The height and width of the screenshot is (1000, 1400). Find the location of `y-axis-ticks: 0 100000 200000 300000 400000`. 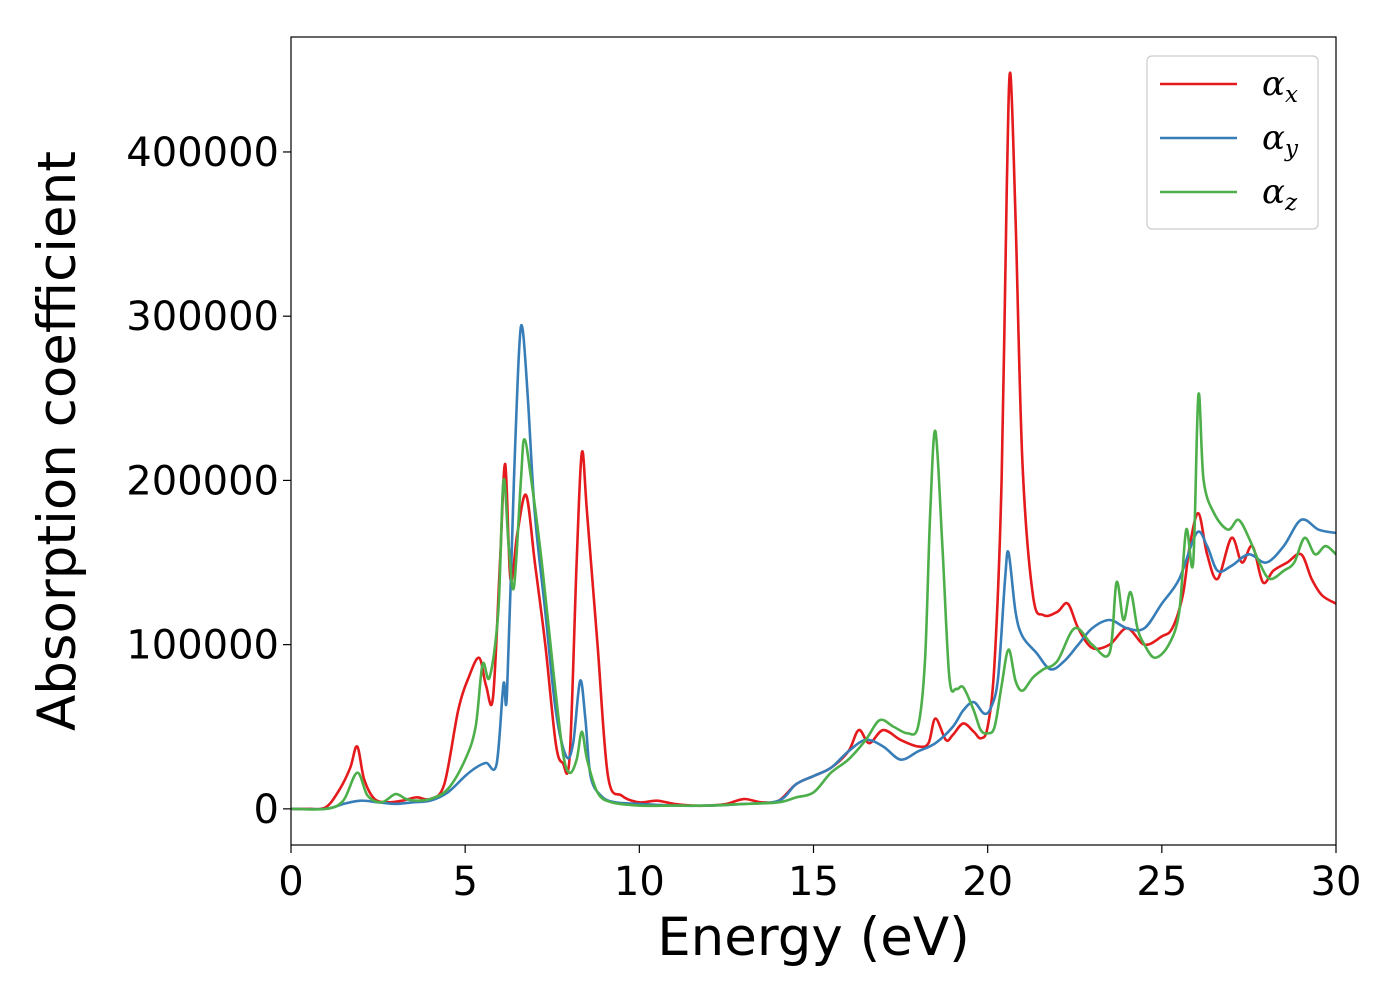

y-axis-ticks: 0 100000 200000 300000 400000 is located at coordinates (208, 481).